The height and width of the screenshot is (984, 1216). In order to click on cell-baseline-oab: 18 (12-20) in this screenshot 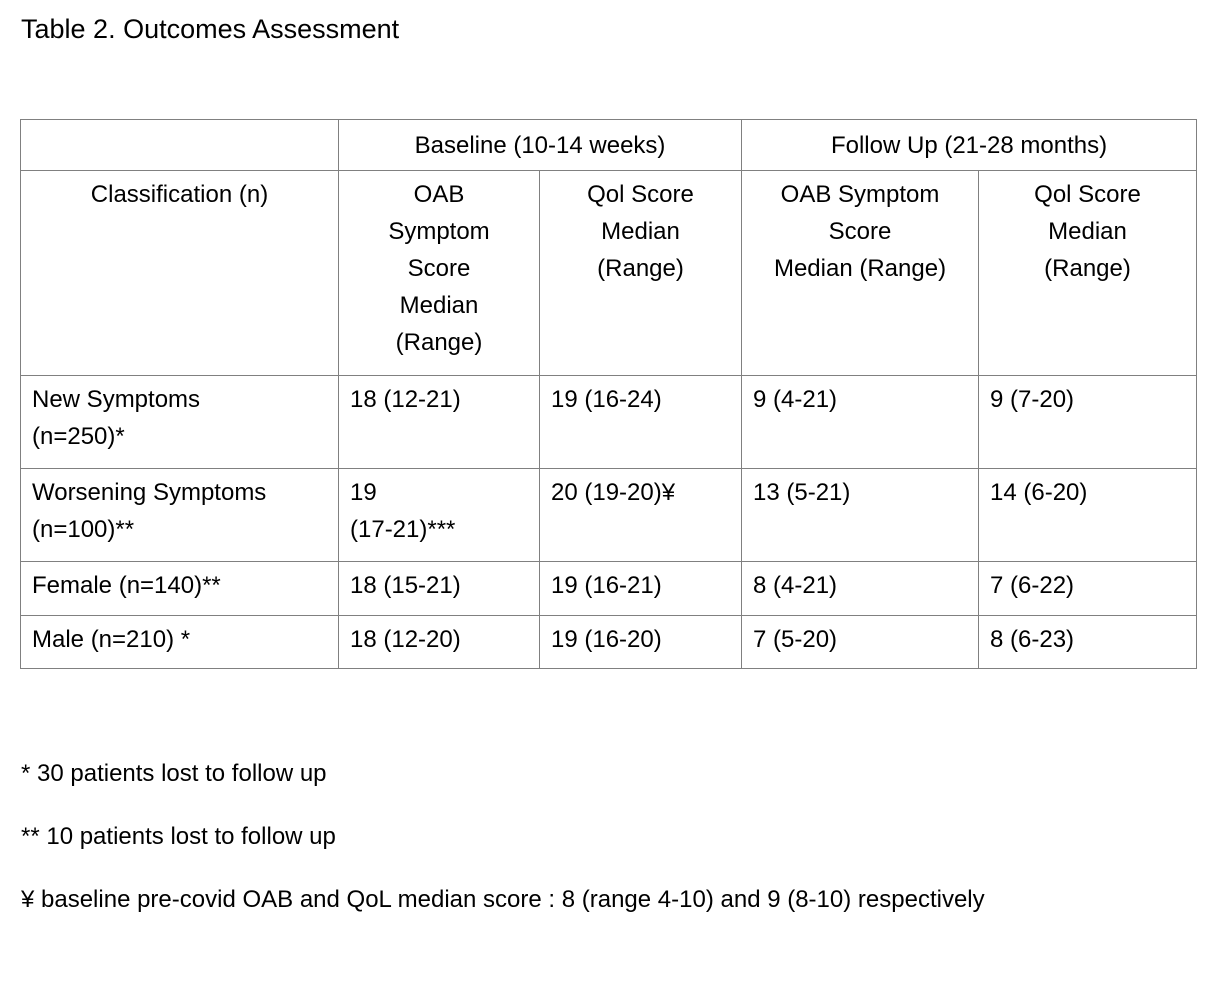, I will do `click(439, 642)`.